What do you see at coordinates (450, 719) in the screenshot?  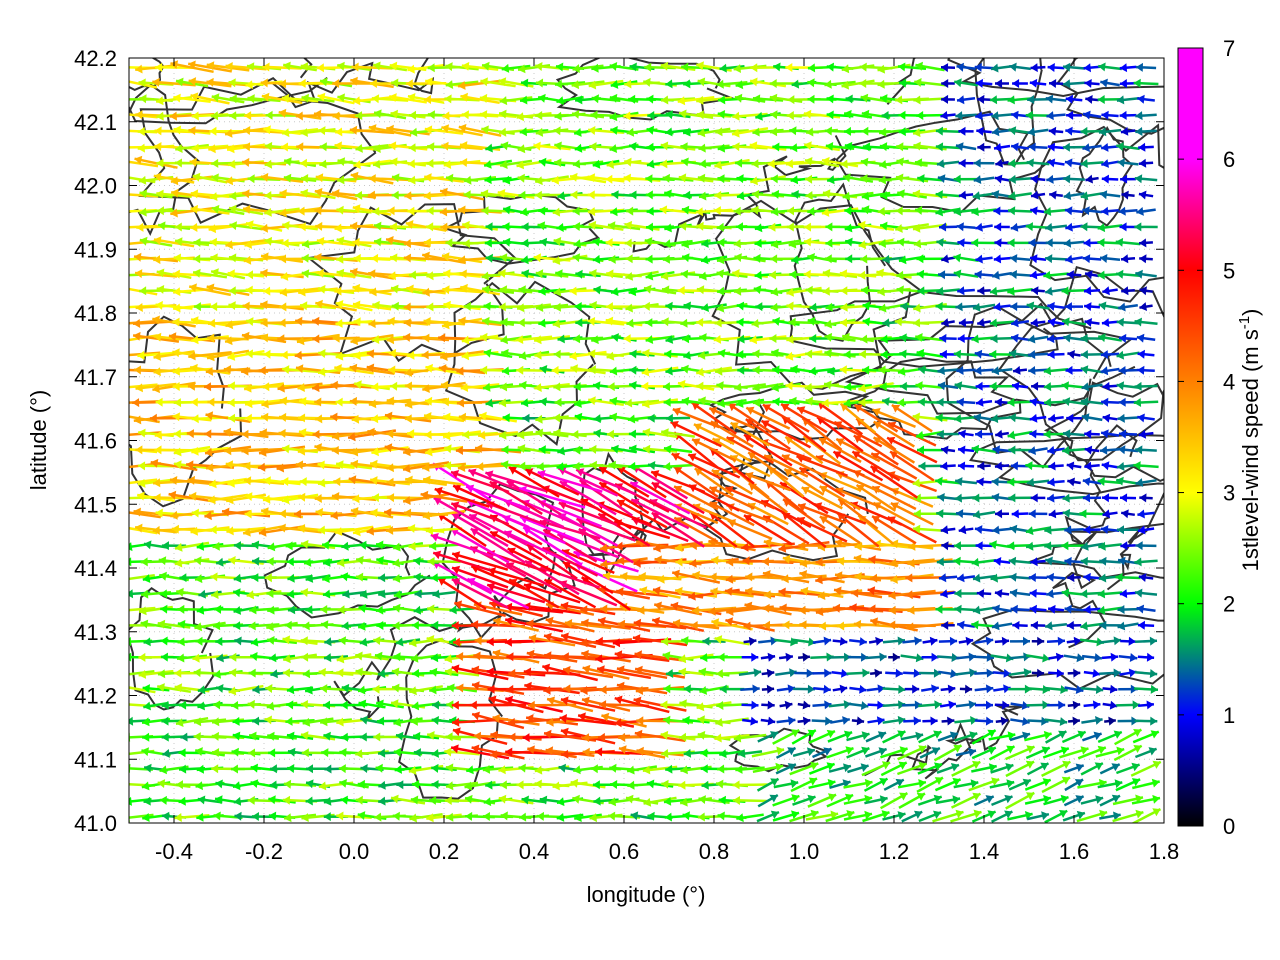 I see `contour-line` at bounding box center [450, 719].